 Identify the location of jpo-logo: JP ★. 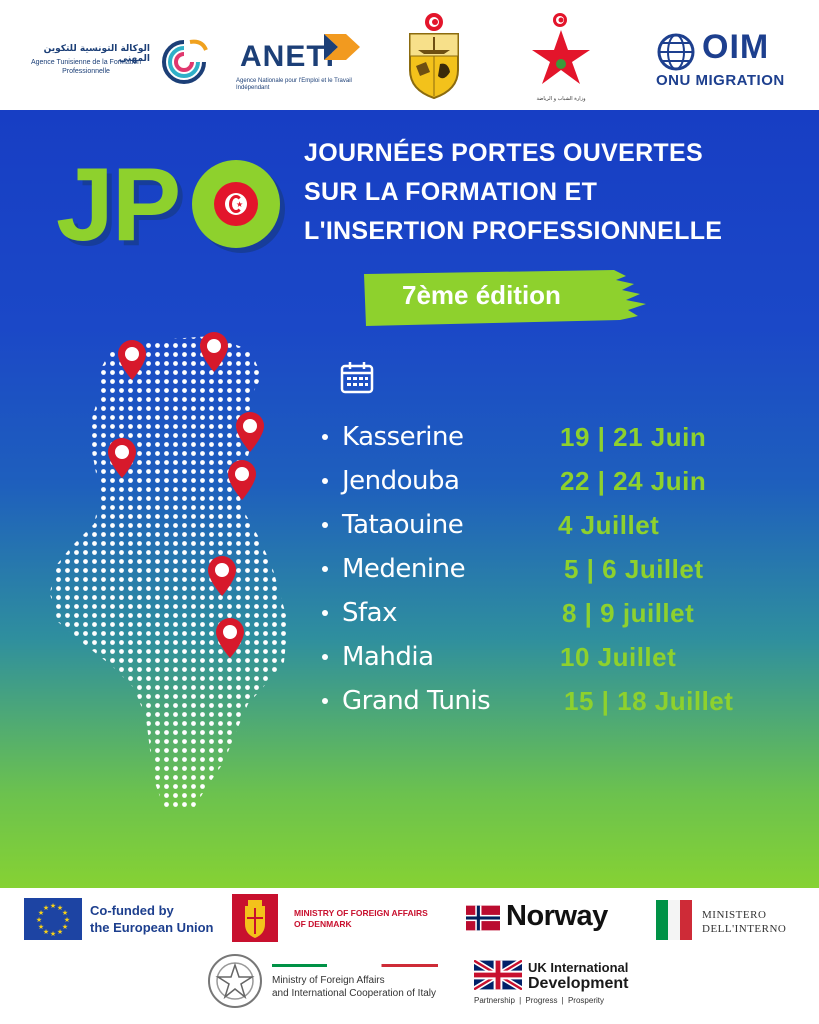
(174, 211).